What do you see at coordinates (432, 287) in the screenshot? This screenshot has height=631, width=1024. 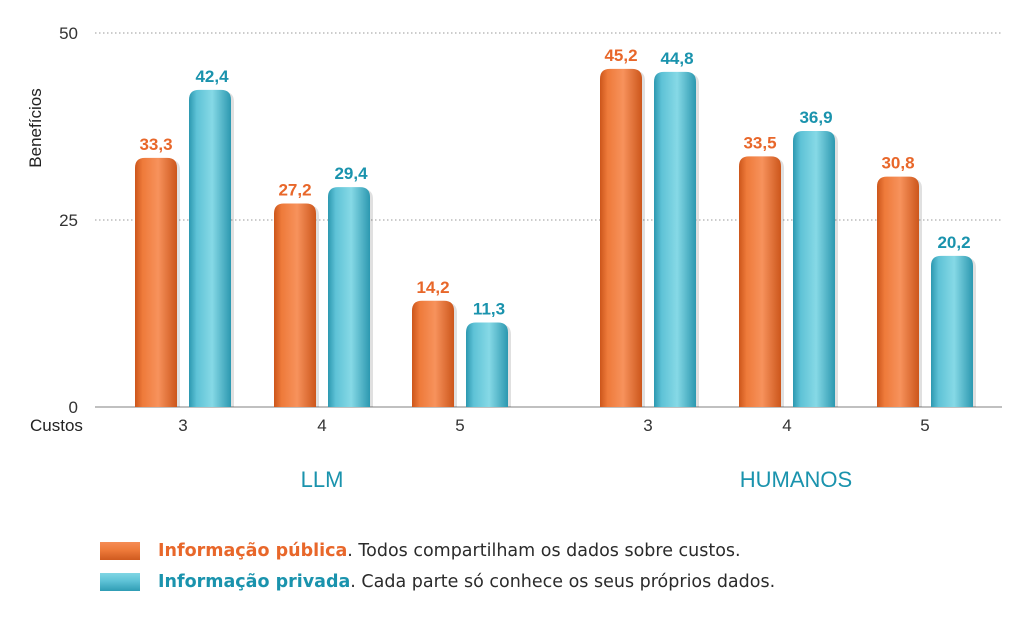 I see `data-label: 14,2` at bounding box center [432, 287].